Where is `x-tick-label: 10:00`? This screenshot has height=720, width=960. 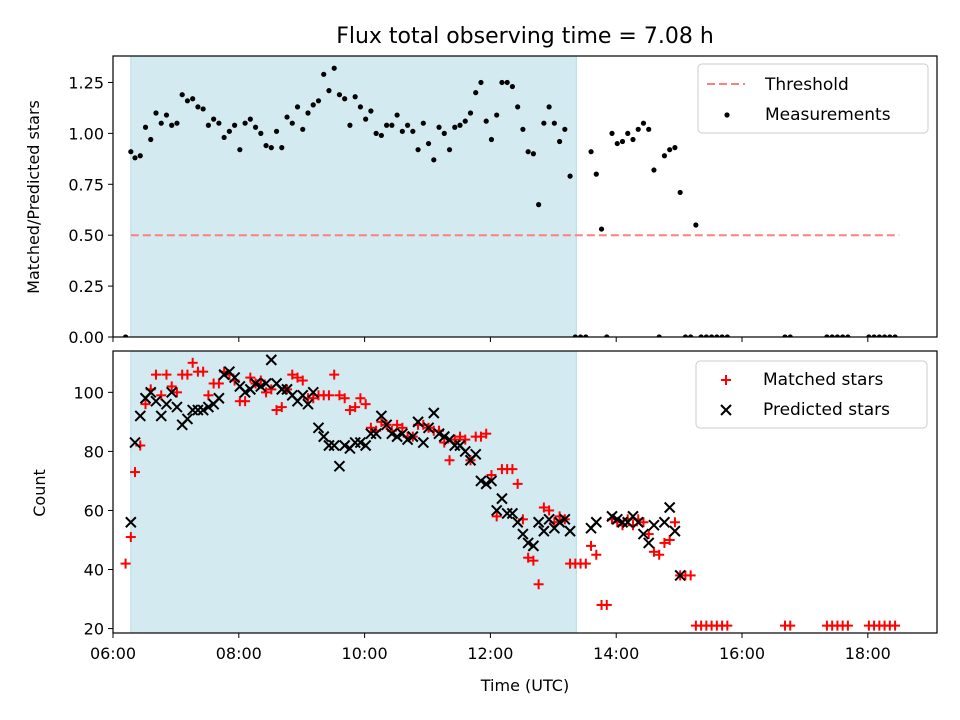 x-tick-label: 10:00 is located at coordinates (365, 653).